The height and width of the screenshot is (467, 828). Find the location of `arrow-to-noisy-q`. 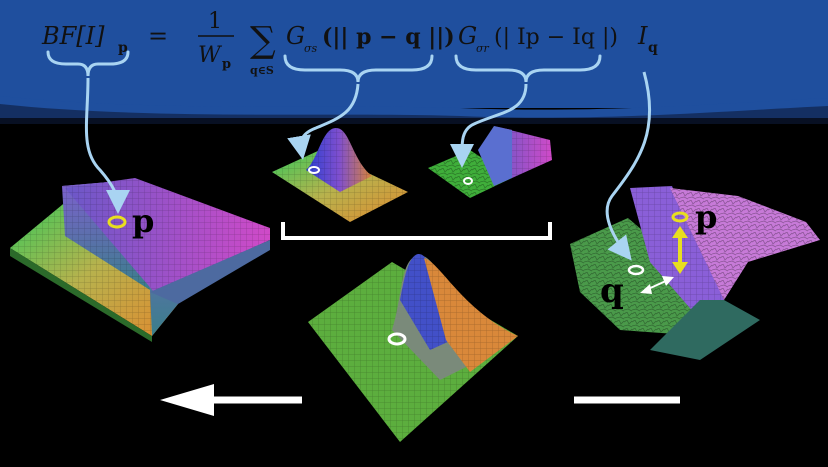

arrow-to-noisy-q is located at coordinates (628, 166).